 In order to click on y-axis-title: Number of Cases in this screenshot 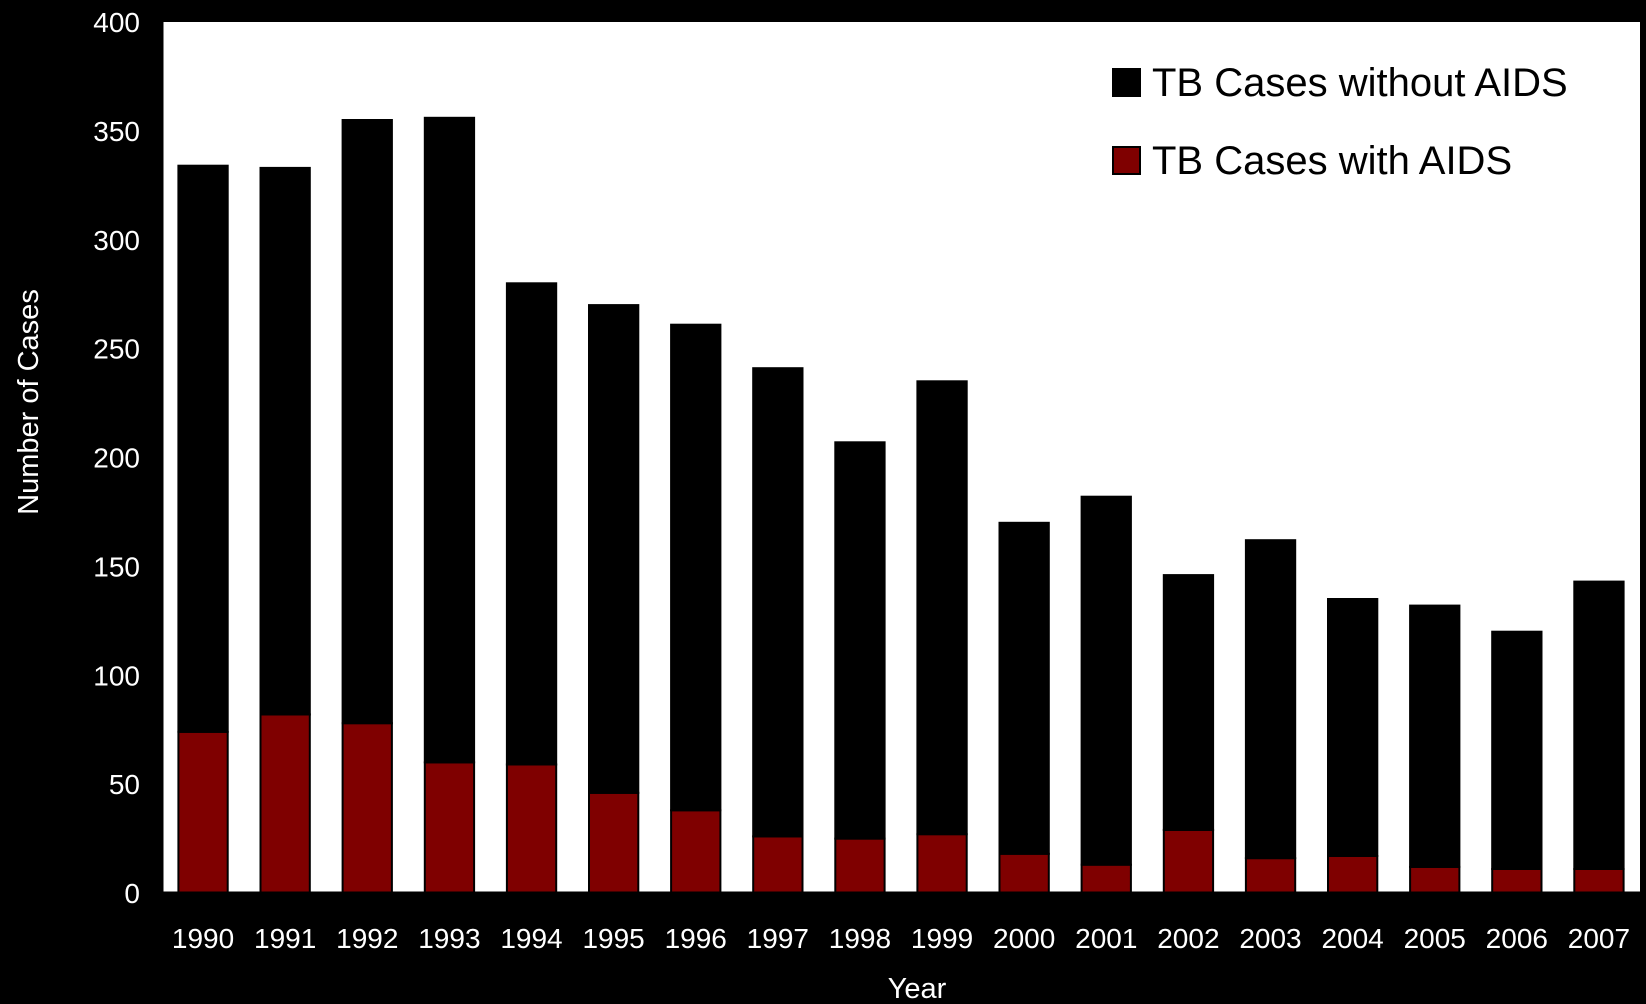, I will do `click(29, 402)`.